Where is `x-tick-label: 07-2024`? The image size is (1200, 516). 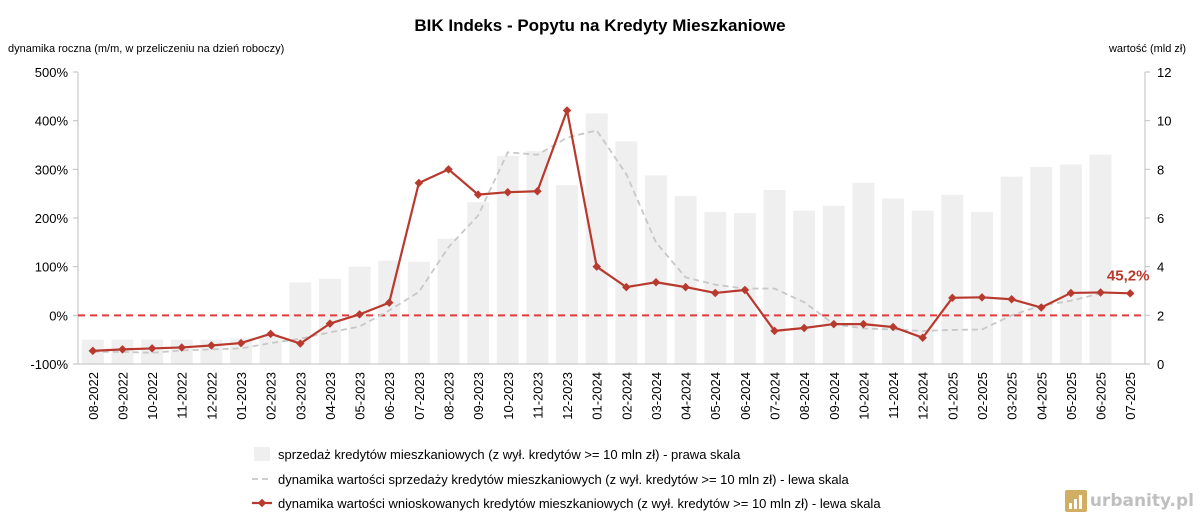 x-tick-label: 07-2024 is located at coordinates (775, 396).